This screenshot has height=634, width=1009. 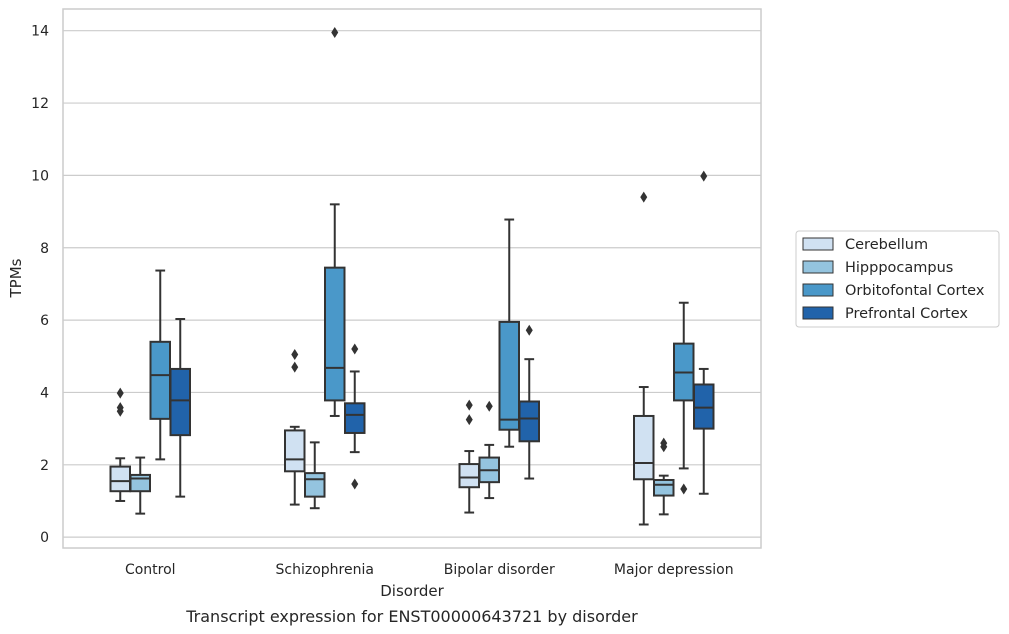 What do you see at coordinates (16, 278) in the screenshot?
I see `y-axis-label: TPMs` at bounding box center [16, 278].